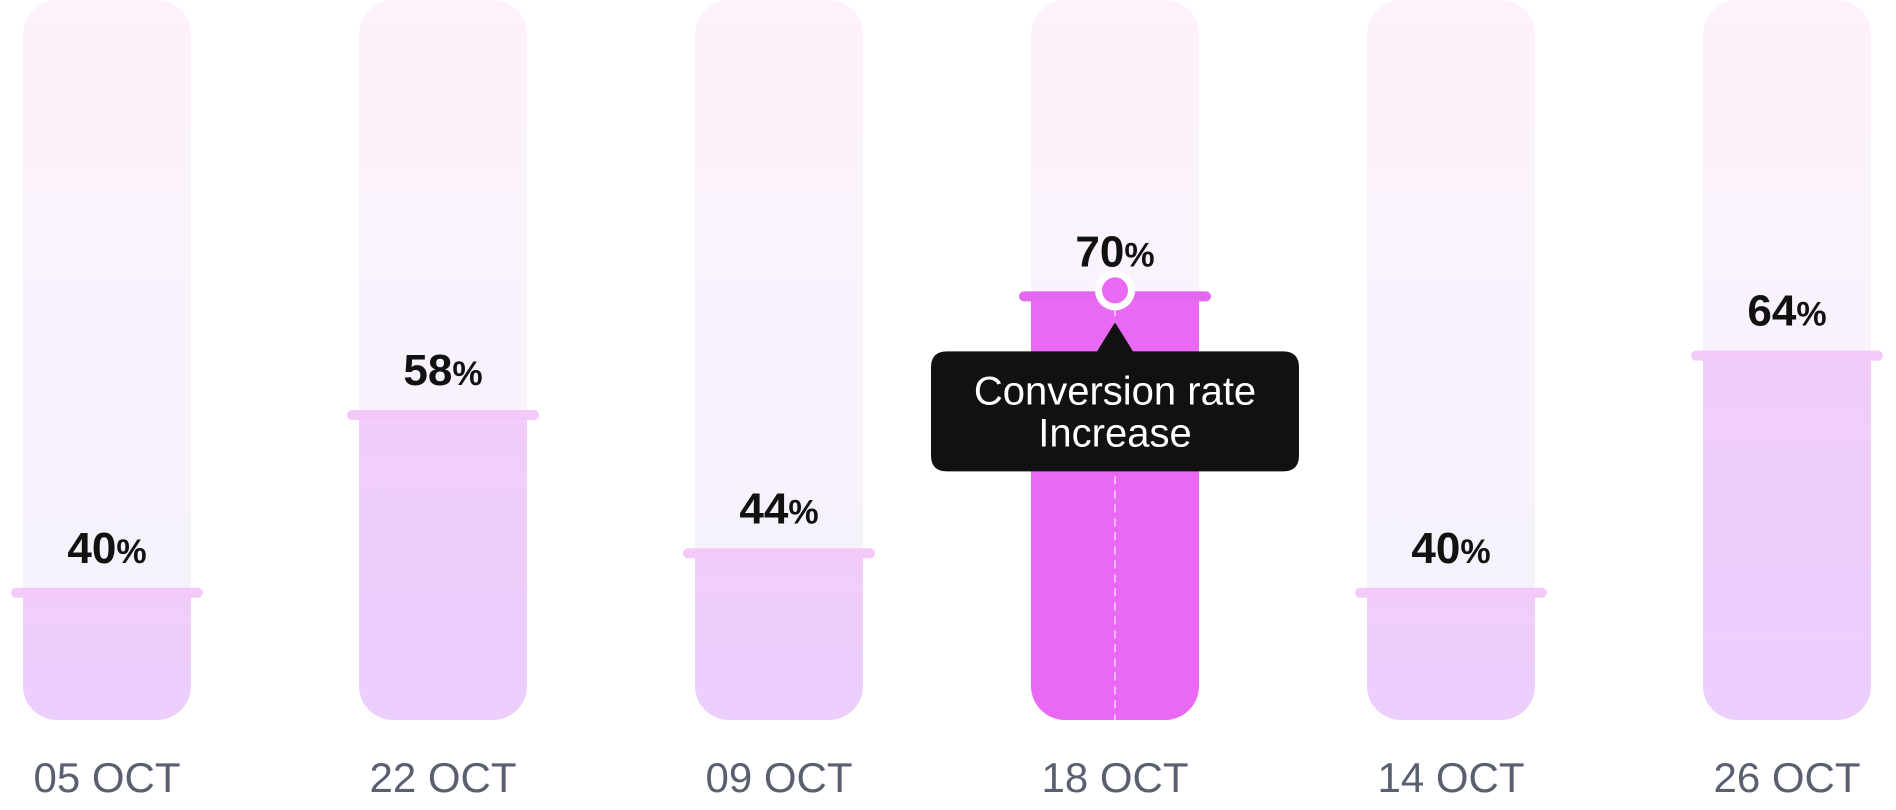 Image resolution: width=1896 pixels, height=810 pixels. I want to click on category-label: 18 OCT, so click(1114, 777).